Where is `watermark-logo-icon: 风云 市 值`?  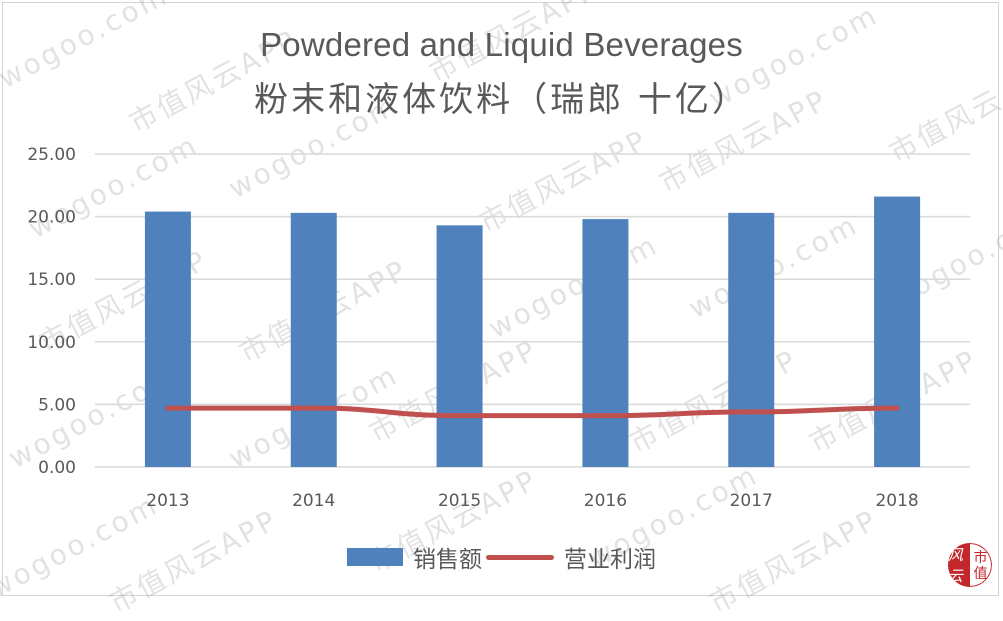 watermark-logo-icon: 风云 市 值 is located at coordinates (970, 565).